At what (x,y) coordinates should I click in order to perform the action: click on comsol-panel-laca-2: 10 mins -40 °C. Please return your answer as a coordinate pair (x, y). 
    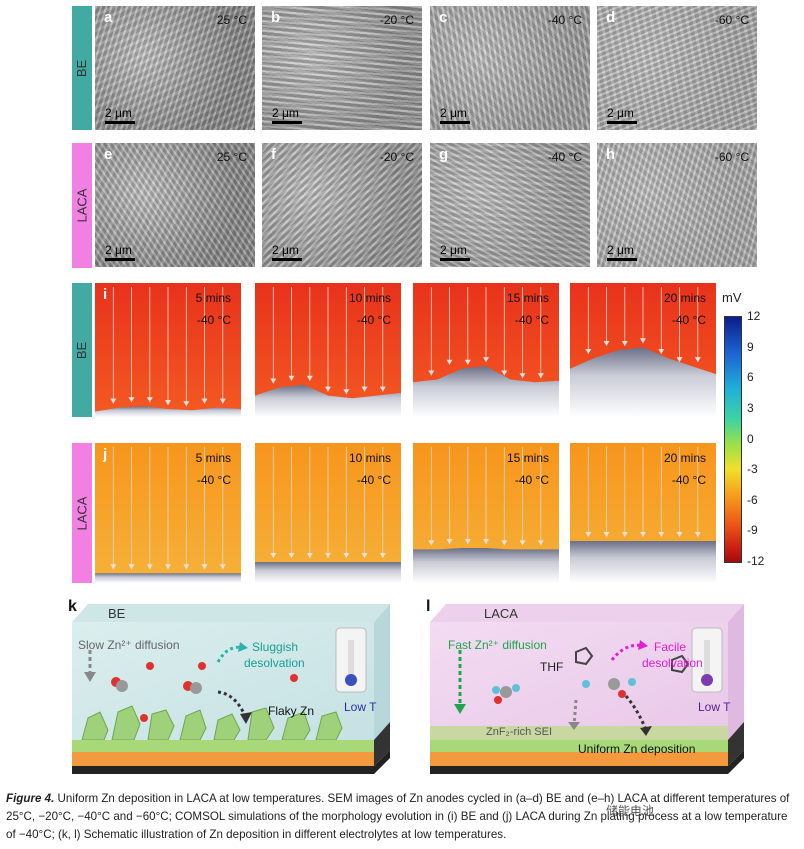
    Looking at the image, I should click on (328, 513).